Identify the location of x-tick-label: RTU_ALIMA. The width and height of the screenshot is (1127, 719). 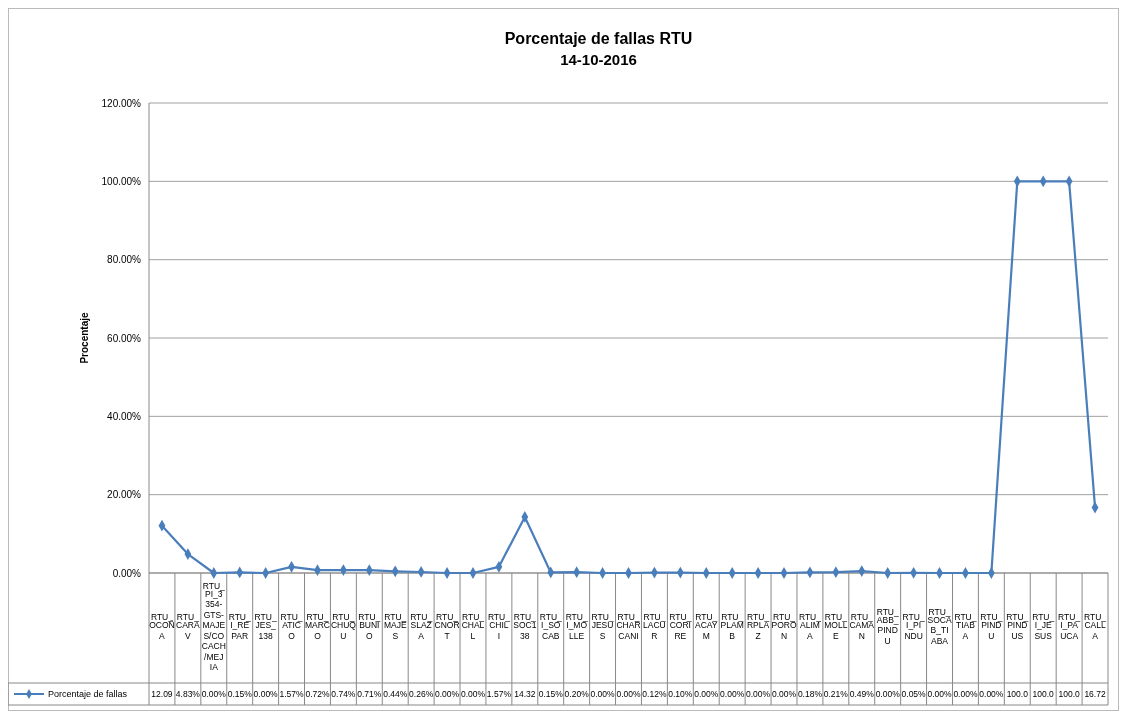
(810, 626).